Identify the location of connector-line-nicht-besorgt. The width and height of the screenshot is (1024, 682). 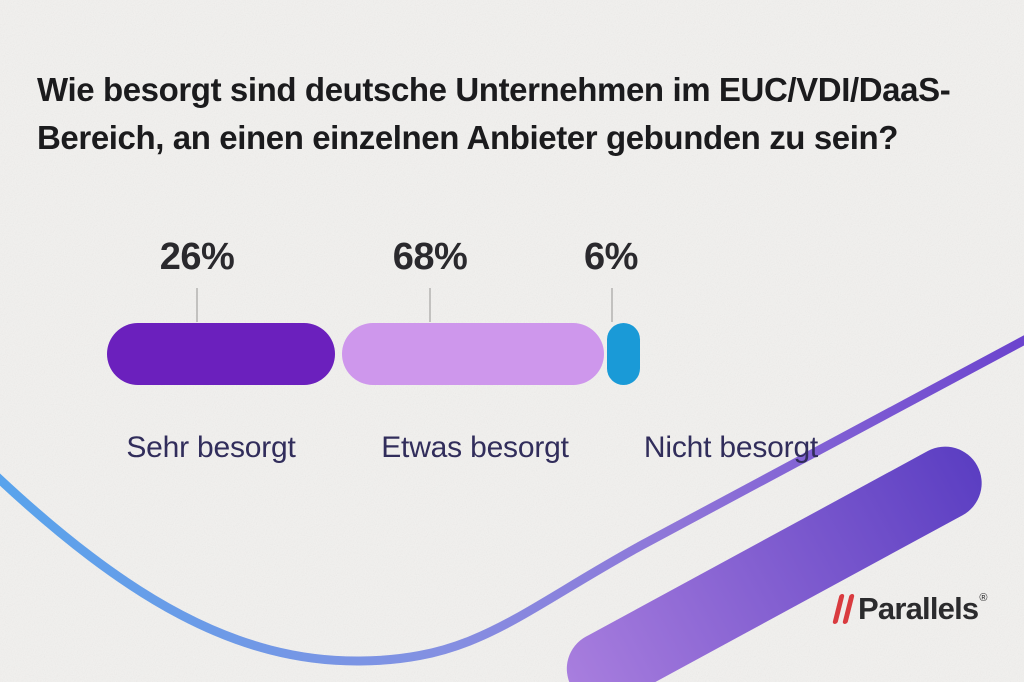
(612, 305).